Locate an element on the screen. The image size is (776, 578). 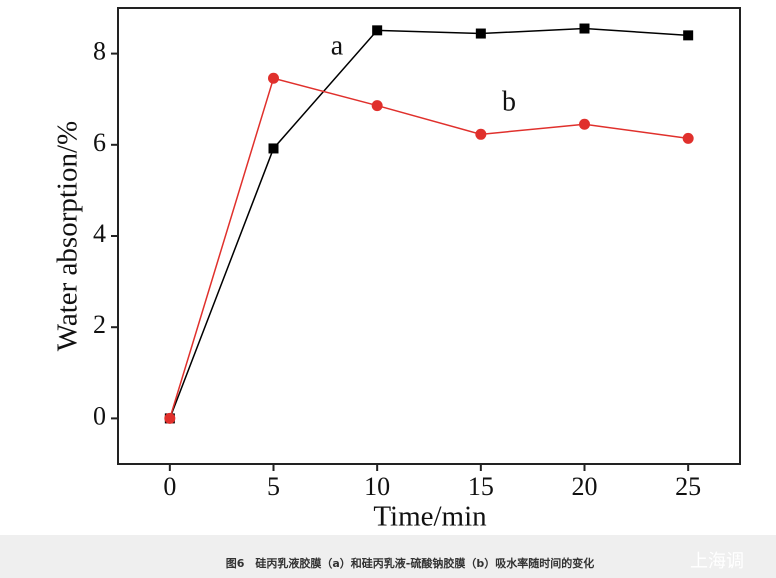
x-tick-label: 15 is located at coordinates (481, 486).